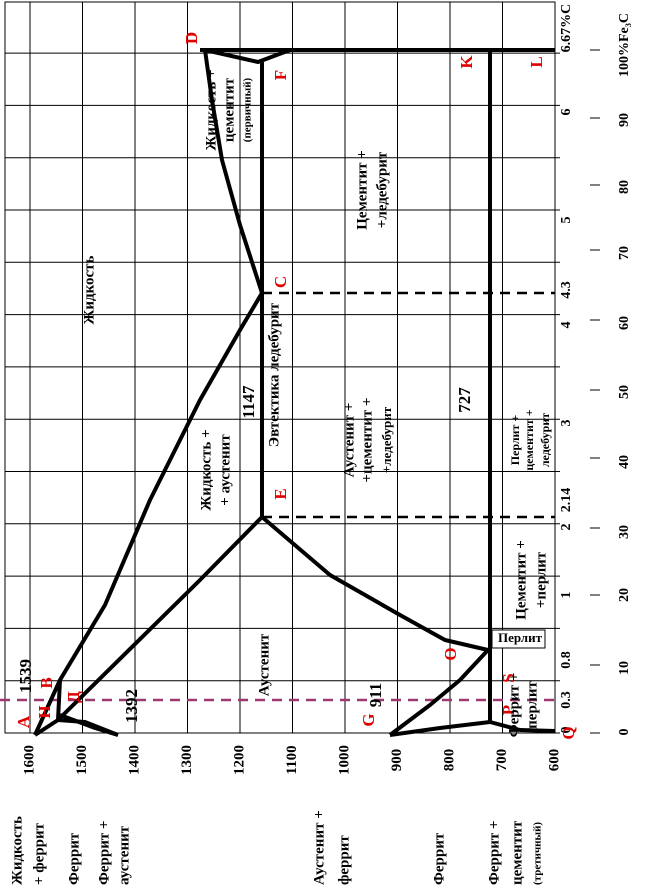 Image resolution: width=668 pixels, height=891 pixels. I want to click on carbon-tick: 4.3, so click(566, 290).